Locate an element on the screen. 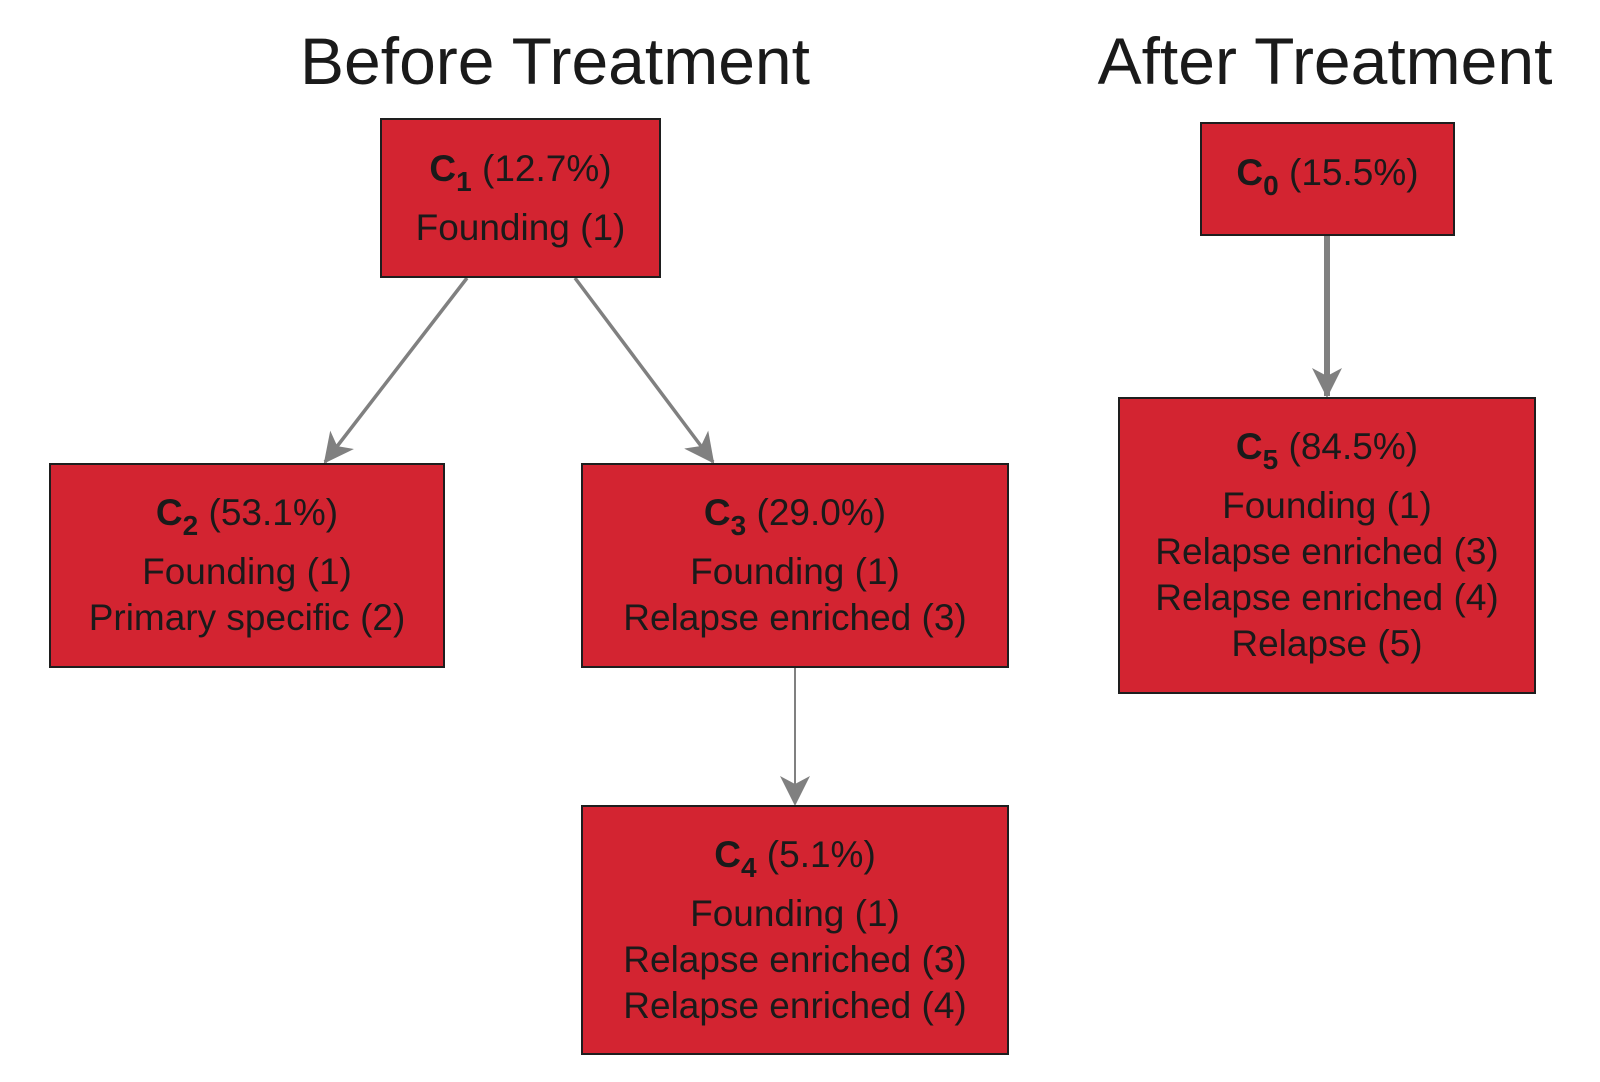 Image resolution: width=1600 pixels, height=1082 pixels. clone-node-c1: C1 (12.7%) Founding (1) is located at coordinates (520, 198).